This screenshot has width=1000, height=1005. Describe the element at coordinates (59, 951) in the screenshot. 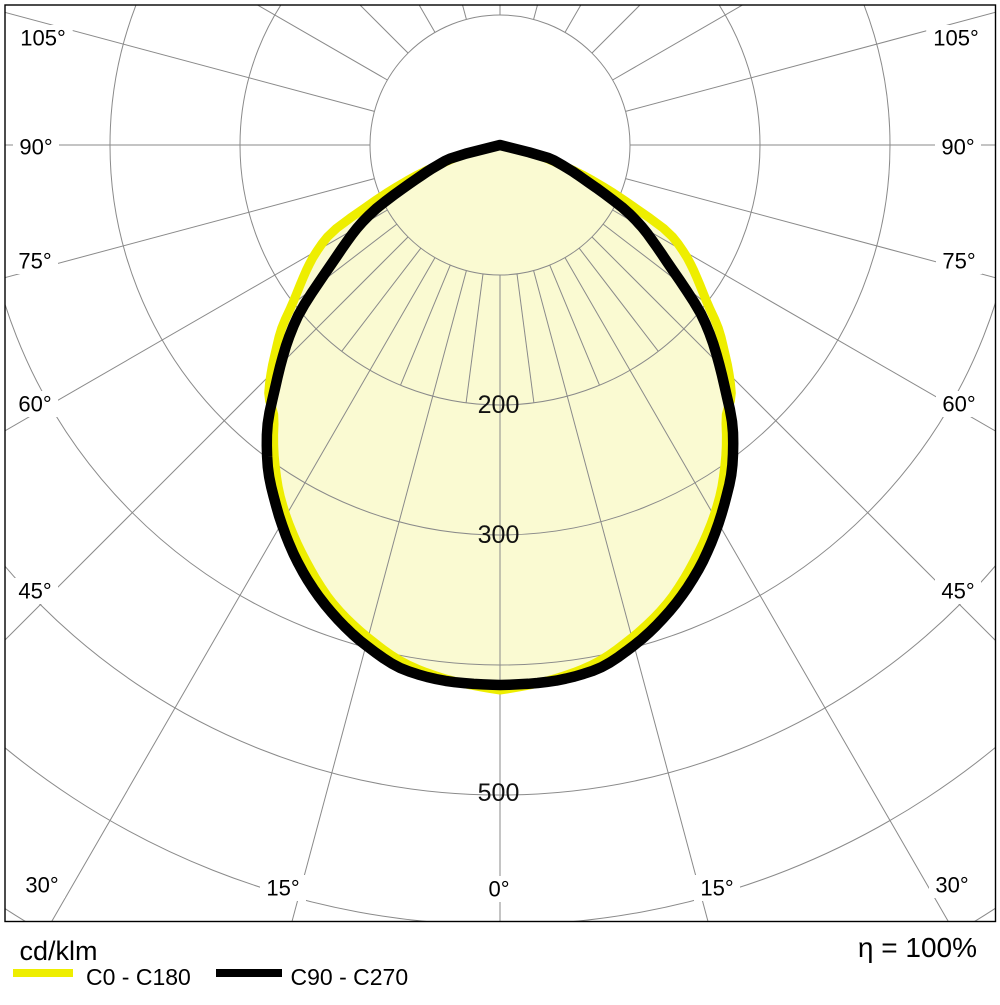

I see `svg-text: cd/klm` at that location.